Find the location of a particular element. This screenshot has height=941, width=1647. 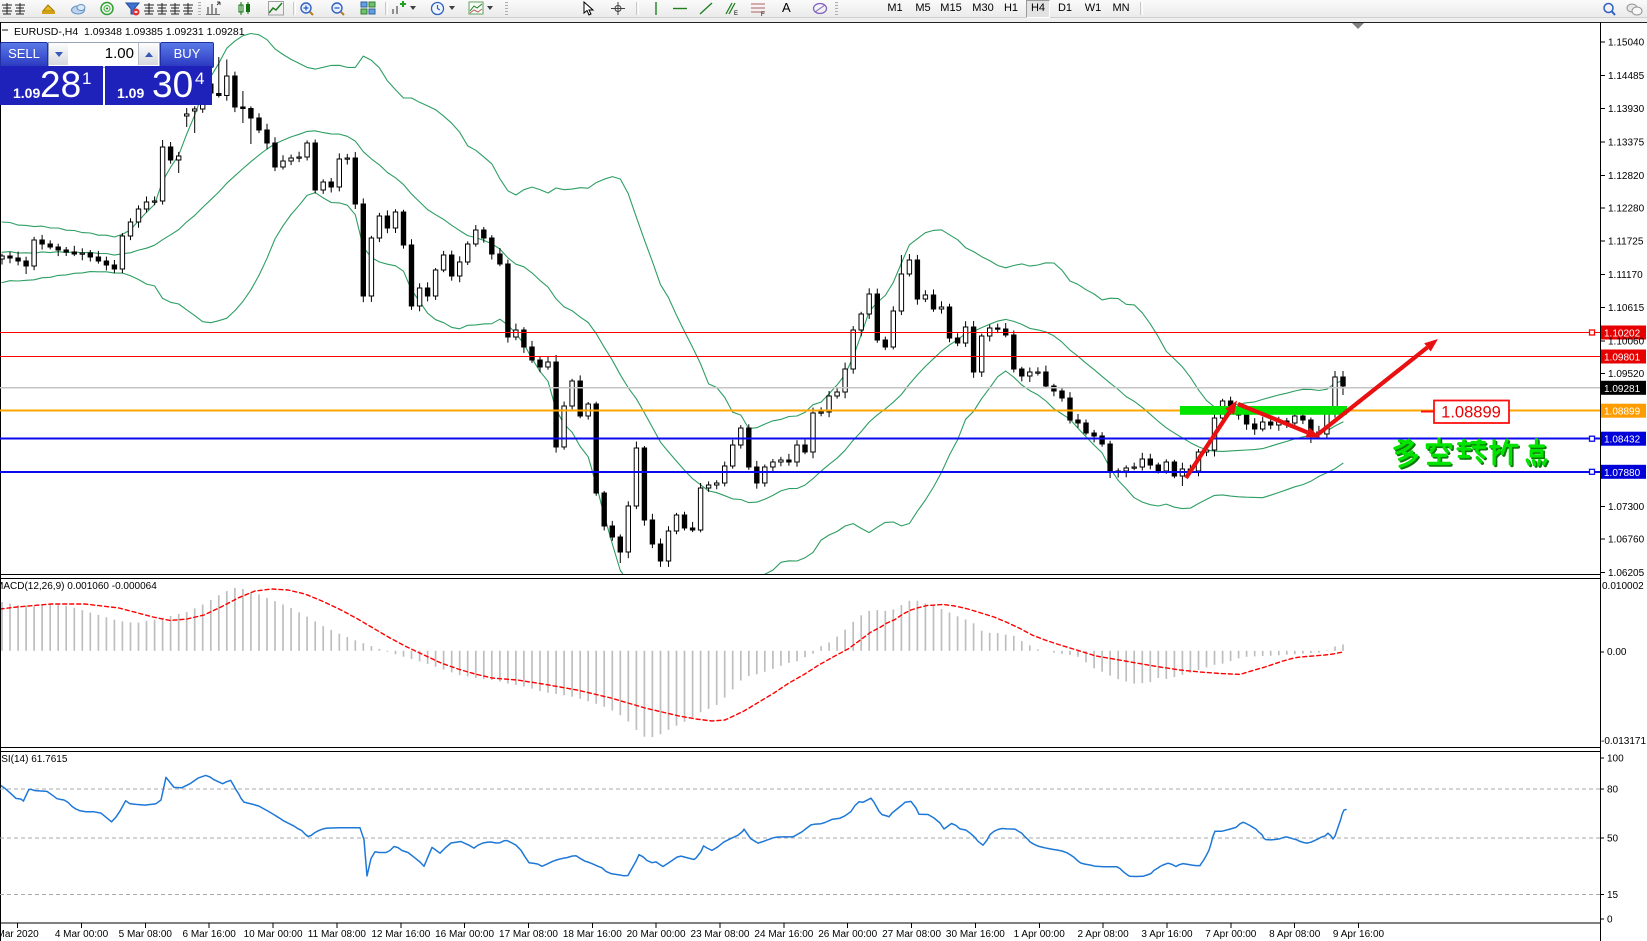

svg-text: 1.13930 is located at coordinates (1626, 109).